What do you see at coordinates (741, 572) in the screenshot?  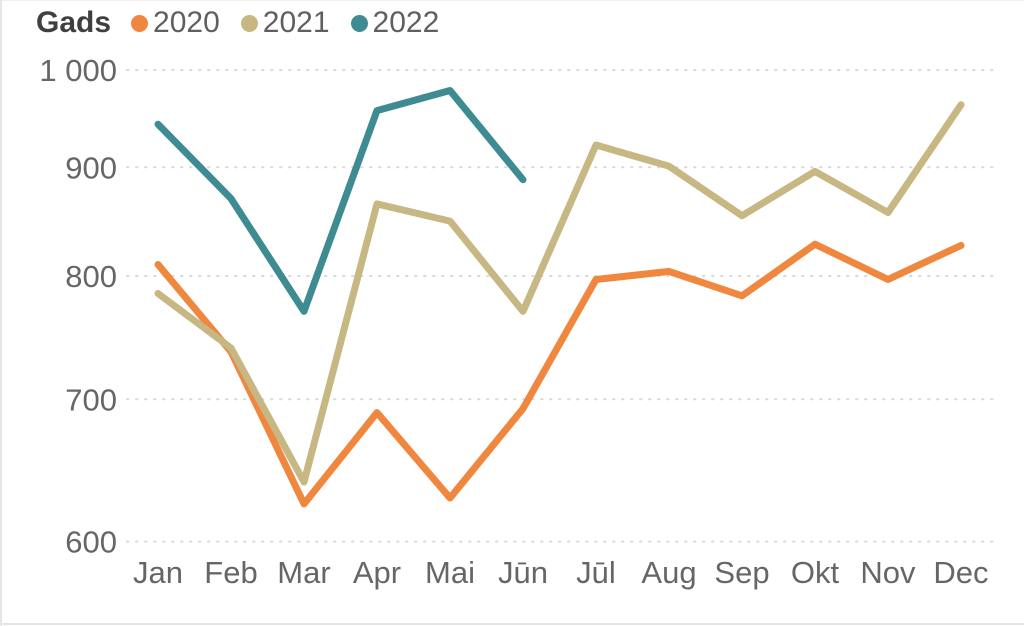 I see `x-tick-label-sep: Sep` at bounding box center [741, 572].